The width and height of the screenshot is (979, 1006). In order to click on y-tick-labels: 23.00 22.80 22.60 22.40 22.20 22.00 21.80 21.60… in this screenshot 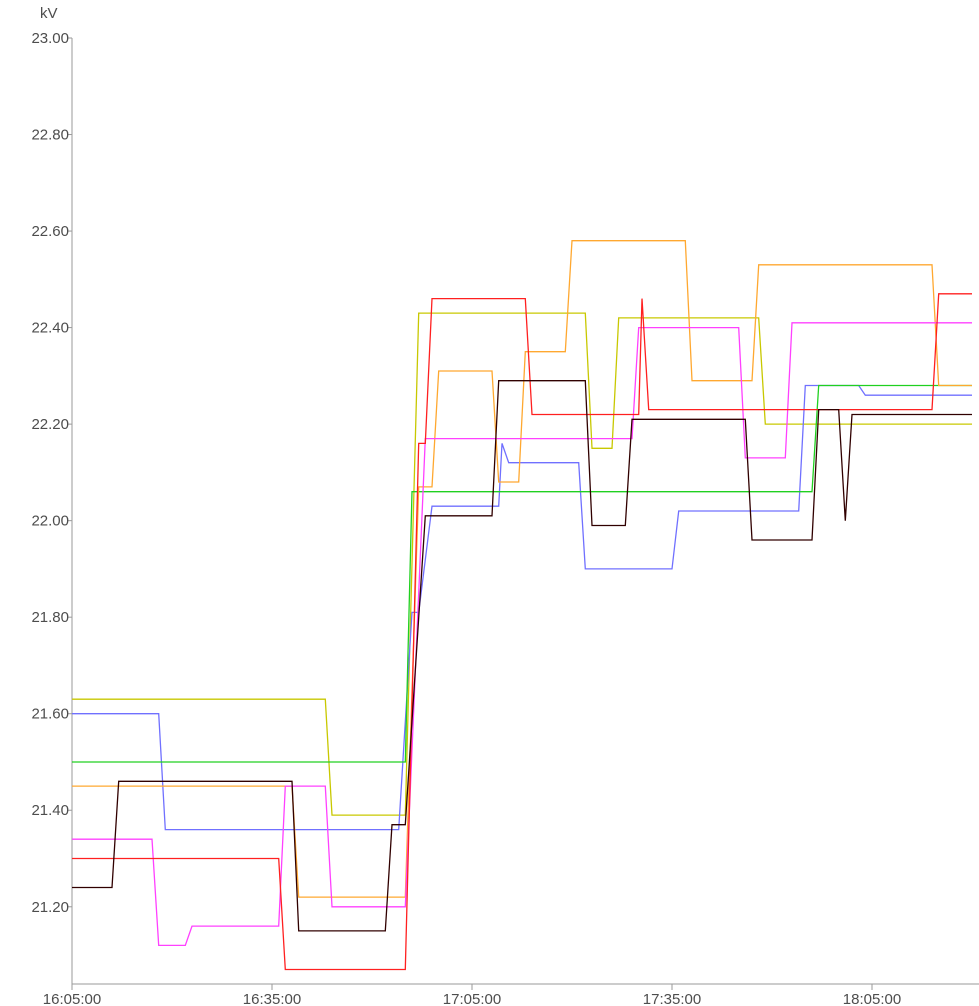, I will do `click(51, 473)`.